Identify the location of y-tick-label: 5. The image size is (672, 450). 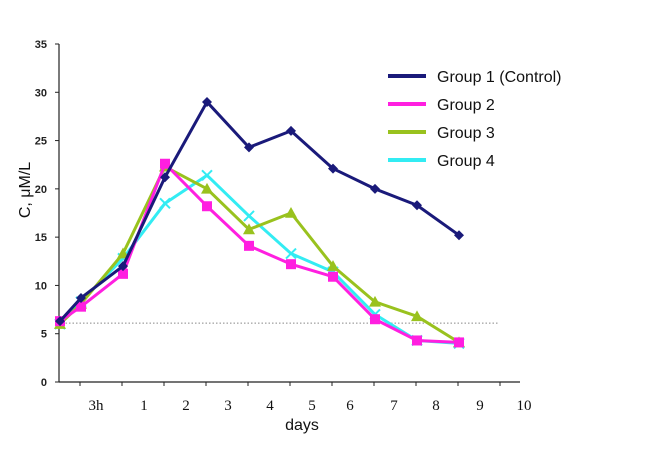
(44, 335).